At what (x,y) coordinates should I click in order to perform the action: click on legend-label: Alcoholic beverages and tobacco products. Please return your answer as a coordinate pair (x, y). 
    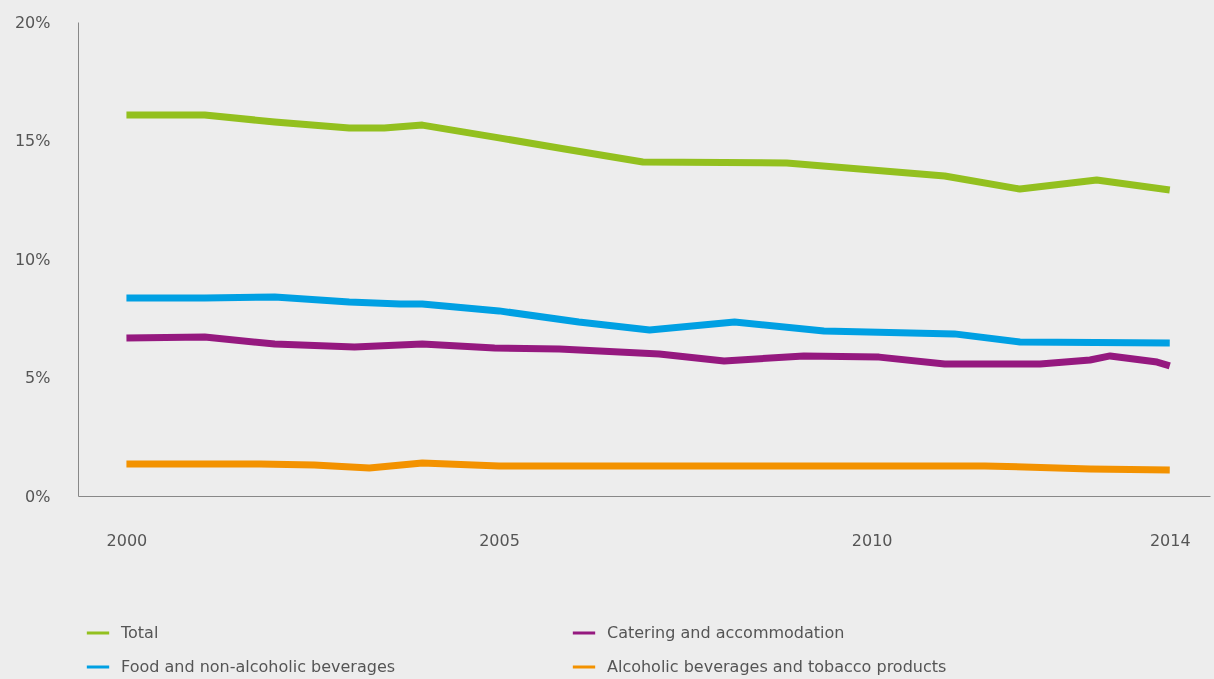
    Looking at the image, I should click on (777, 666).